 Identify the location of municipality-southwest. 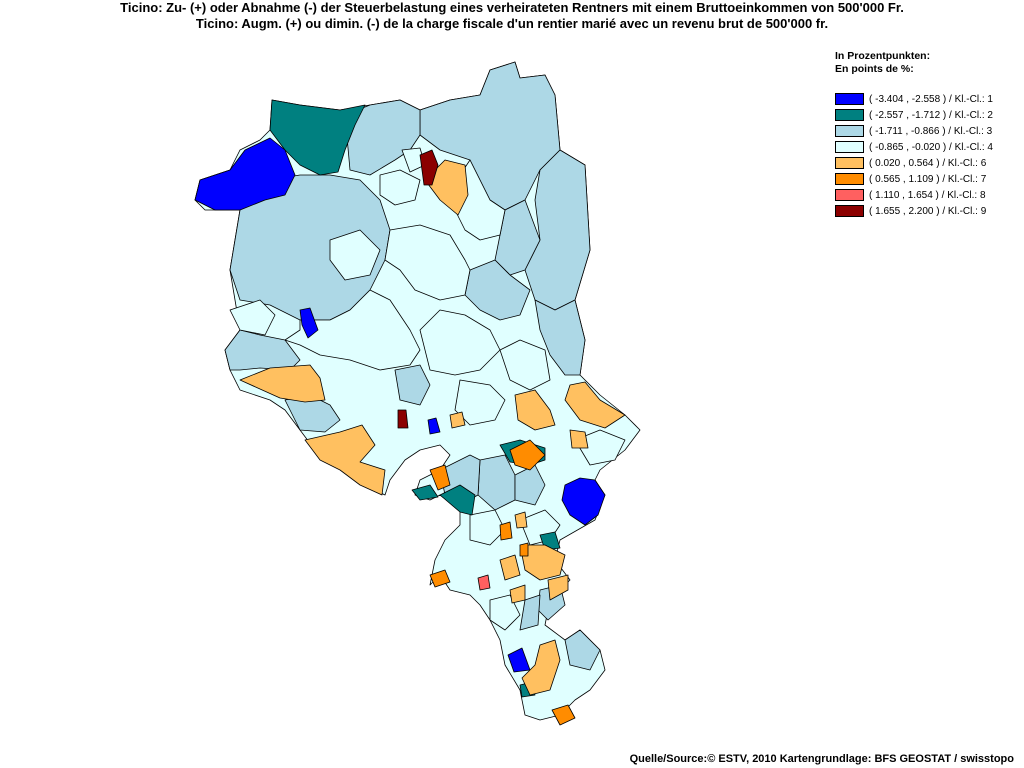
(262, 350).